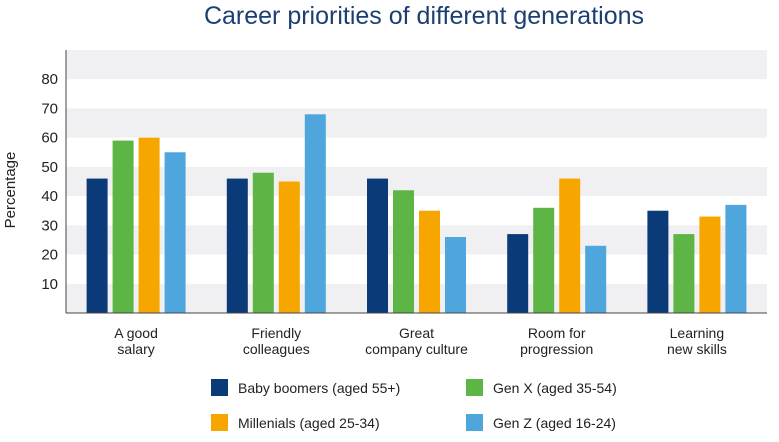 The height and width of the screenshot is (442, 779). What do you see at coordinates (136, 333) in the screenshot?
I see `x-category-label: A good` at bounding box center [136, 333].